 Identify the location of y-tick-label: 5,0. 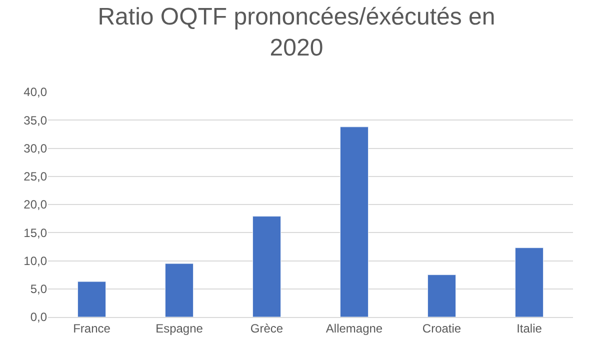
(39, 289).